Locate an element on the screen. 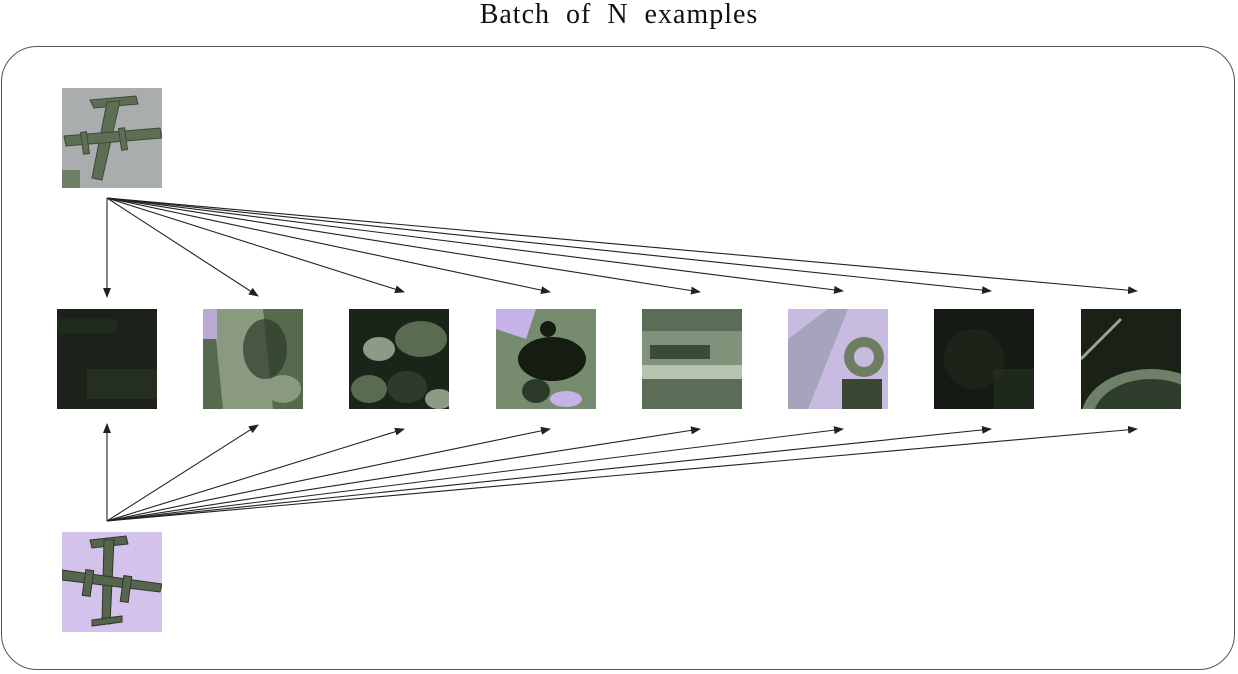 The image size is (1238, 674). batch-image-1-dark-noise is located at coordinates (107, 359).